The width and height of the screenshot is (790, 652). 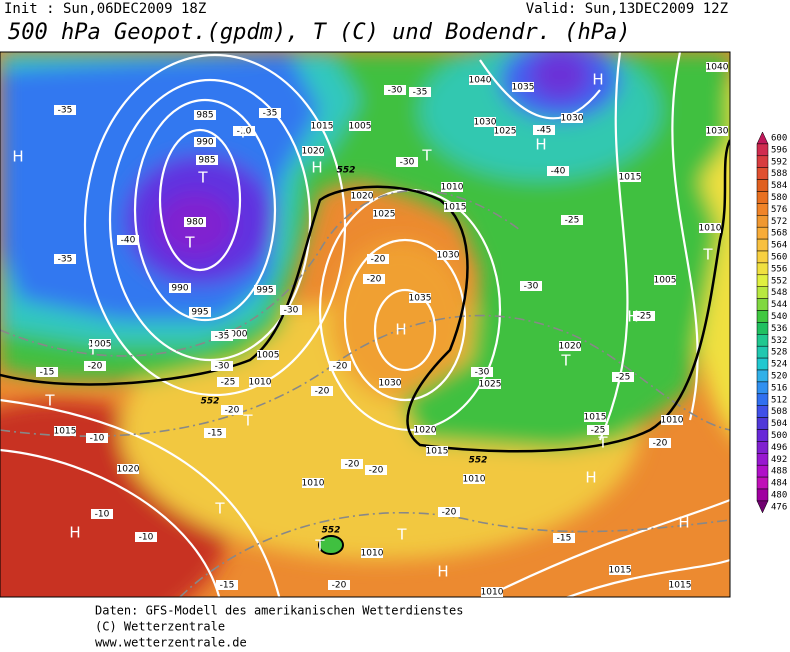 I want to click on isobar-label: 1000, so click(x=236, y=335).